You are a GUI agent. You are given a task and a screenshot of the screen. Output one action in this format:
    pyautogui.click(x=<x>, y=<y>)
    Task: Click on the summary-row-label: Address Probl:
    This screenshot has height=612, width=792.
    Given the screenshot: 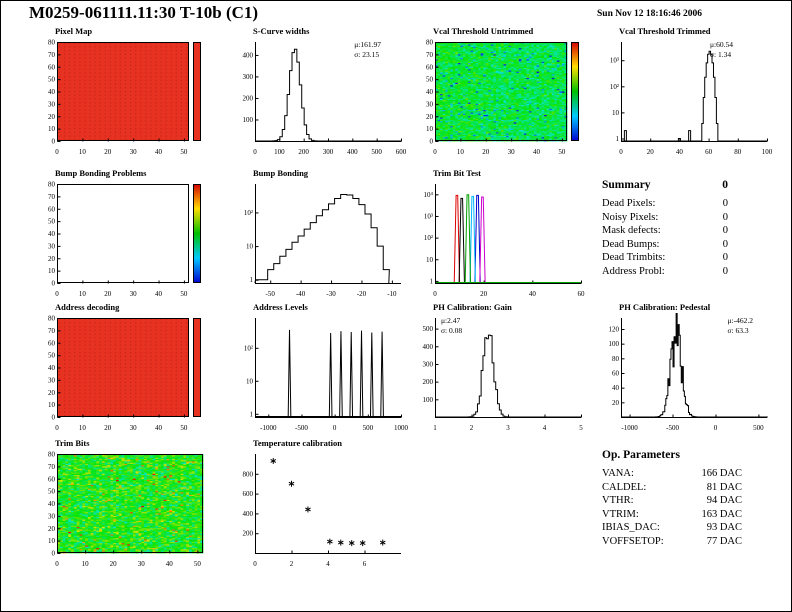 What is the action you would take?
    pyautogui.click(x=633, y=271)
    